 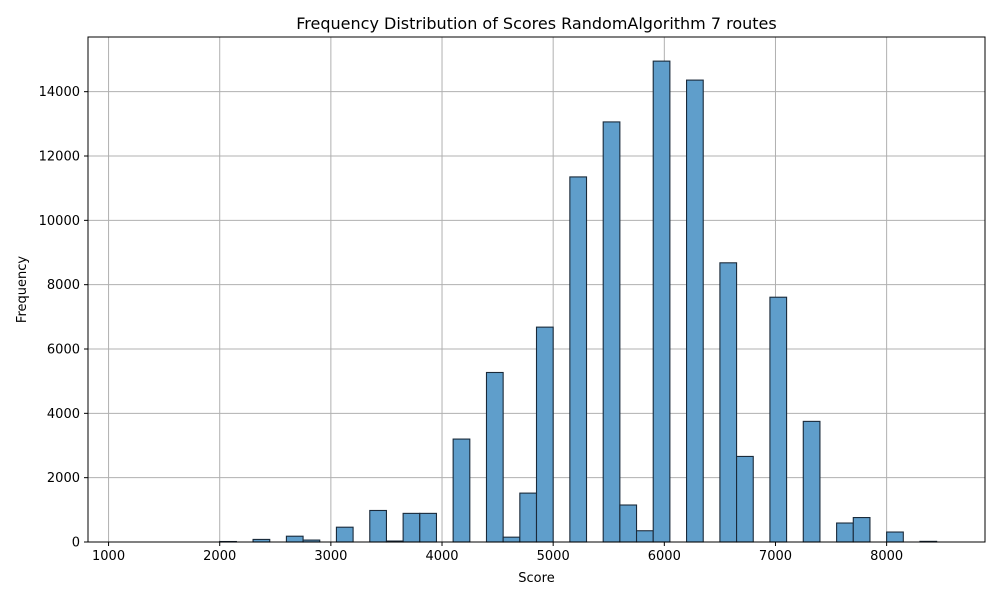 What do you see at coordinates (63, 285) in the screenshot?
I see `y-tick-label: 8000` at bounding box center [63, 285].